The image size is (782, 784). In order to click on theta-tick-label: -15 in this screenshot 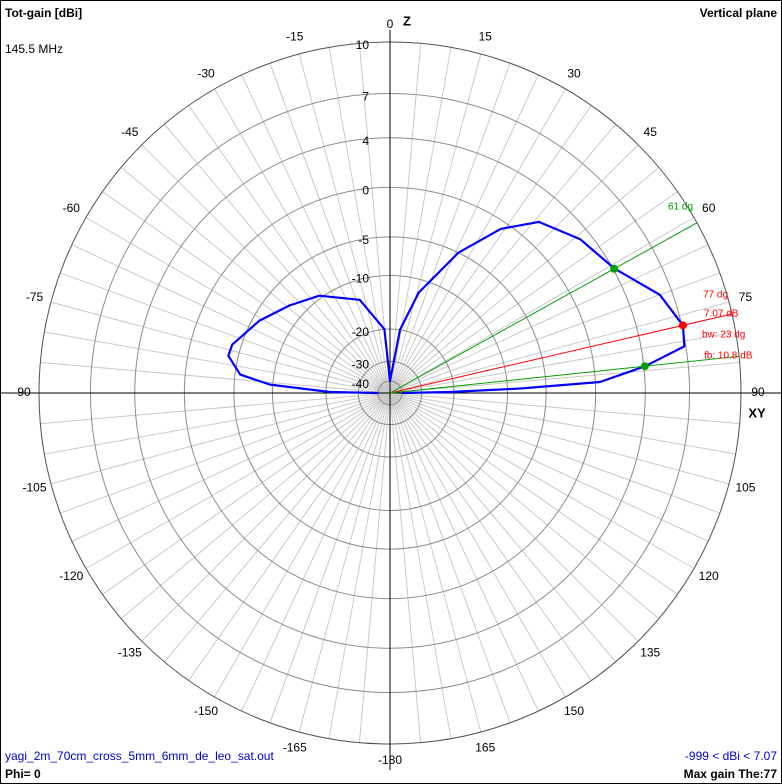, I will do `click(295, 37)`.